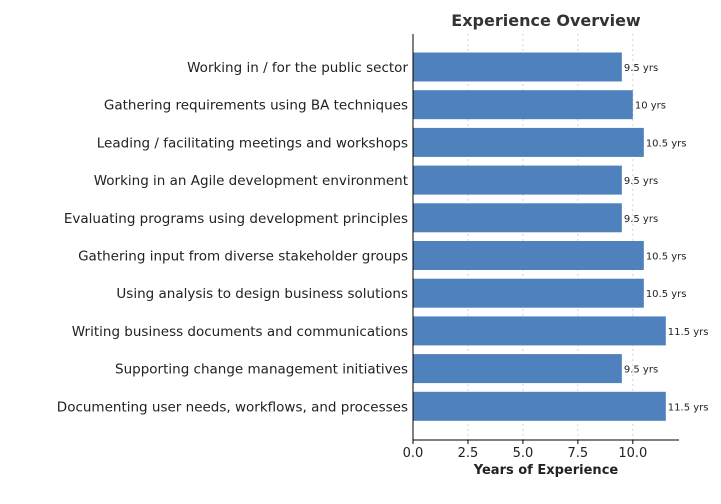 This screenshot has width=721, height=504. I want to click on category-label: Supporting change management initiatives, so click(261, 370).